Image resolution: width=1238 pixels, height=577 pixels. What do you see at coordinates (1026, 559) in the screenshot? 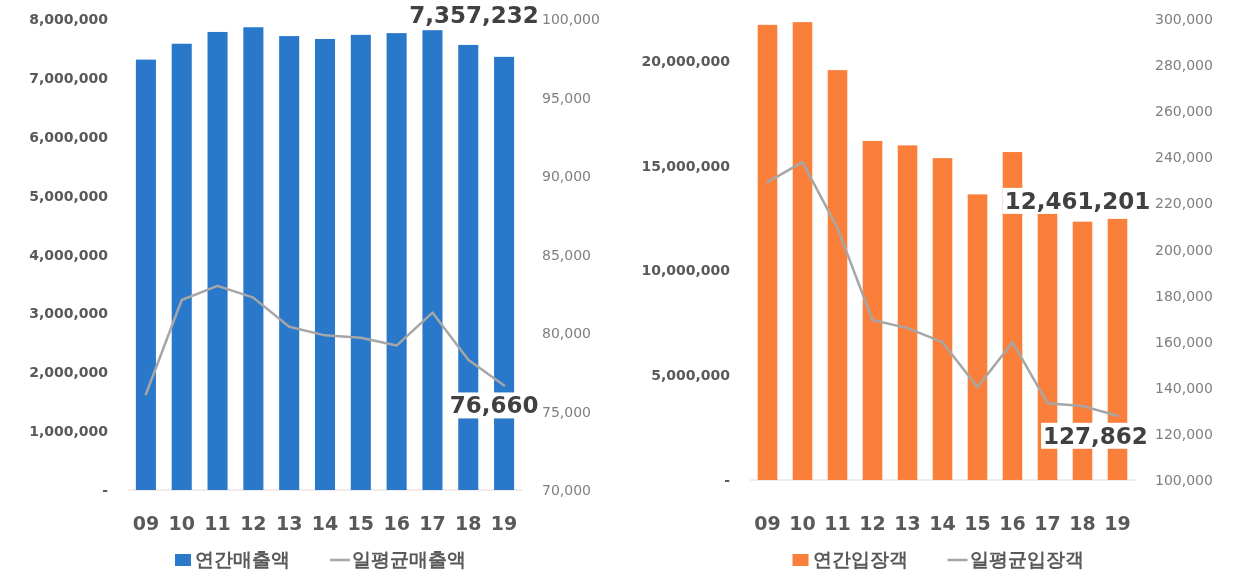
I see `legend-label: 일평균입장객` at bounding box center [1026, 559].